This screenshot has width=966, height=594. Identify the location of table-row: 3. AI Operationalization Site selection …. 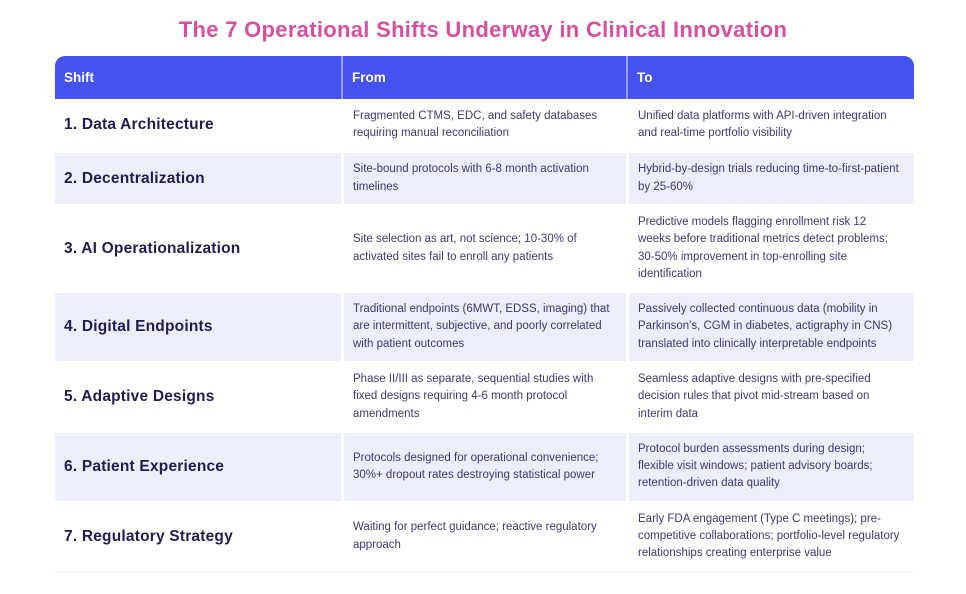
(484, 247).